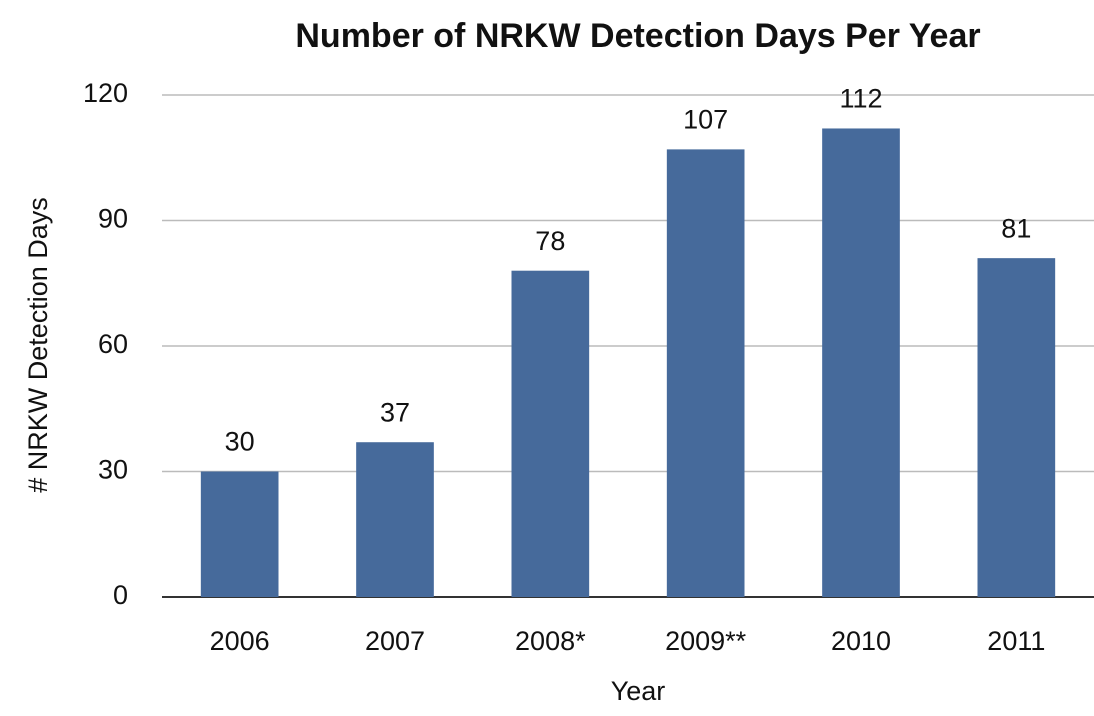 The width and height of the screenshot is (1094, 716). What do you see at coordinates (1016, 641) in the screenshot?
I see `x-tick-label: 2011` at bounding box center [1016, 641].